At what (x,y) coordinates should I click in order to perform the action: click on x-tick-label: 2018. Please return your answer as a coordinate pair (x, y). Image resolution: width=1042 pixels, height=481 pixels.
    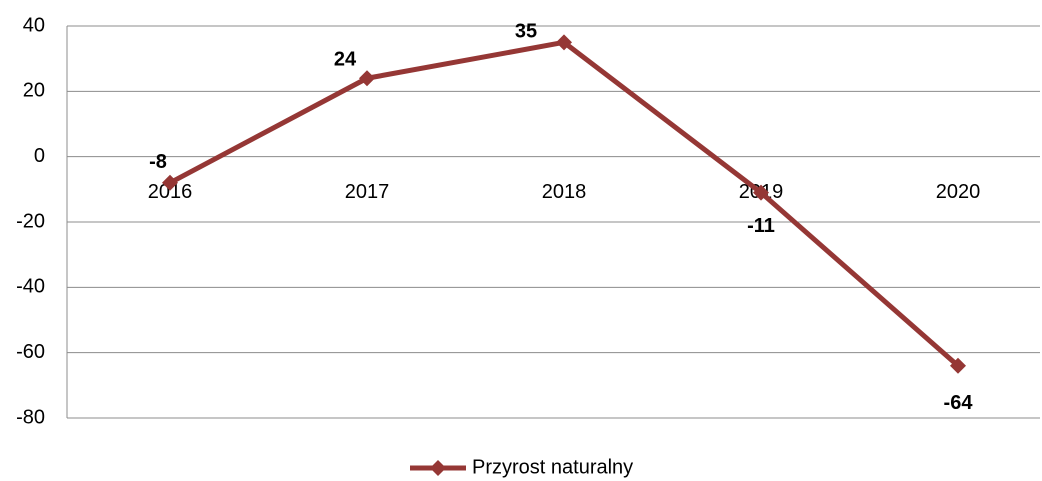
    Looking at the image, I should click on (564, 192).